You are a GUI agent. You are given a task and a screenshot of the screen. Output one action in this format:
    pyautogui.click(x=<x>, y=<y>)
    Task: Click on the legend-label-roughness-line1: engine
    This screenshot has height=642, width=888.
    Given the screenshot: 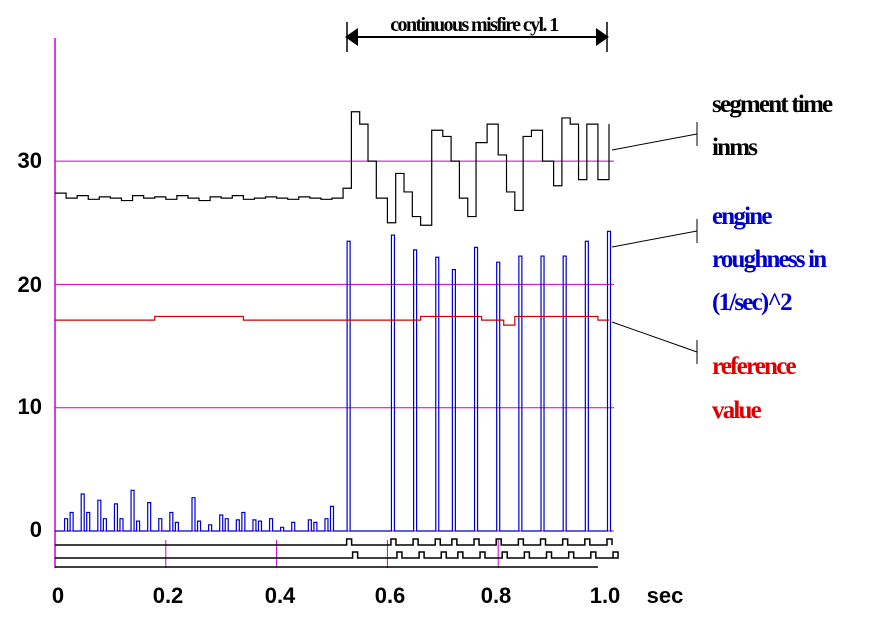 What is the action you would take?
    pyautogui.click(x=742, y=216)
    